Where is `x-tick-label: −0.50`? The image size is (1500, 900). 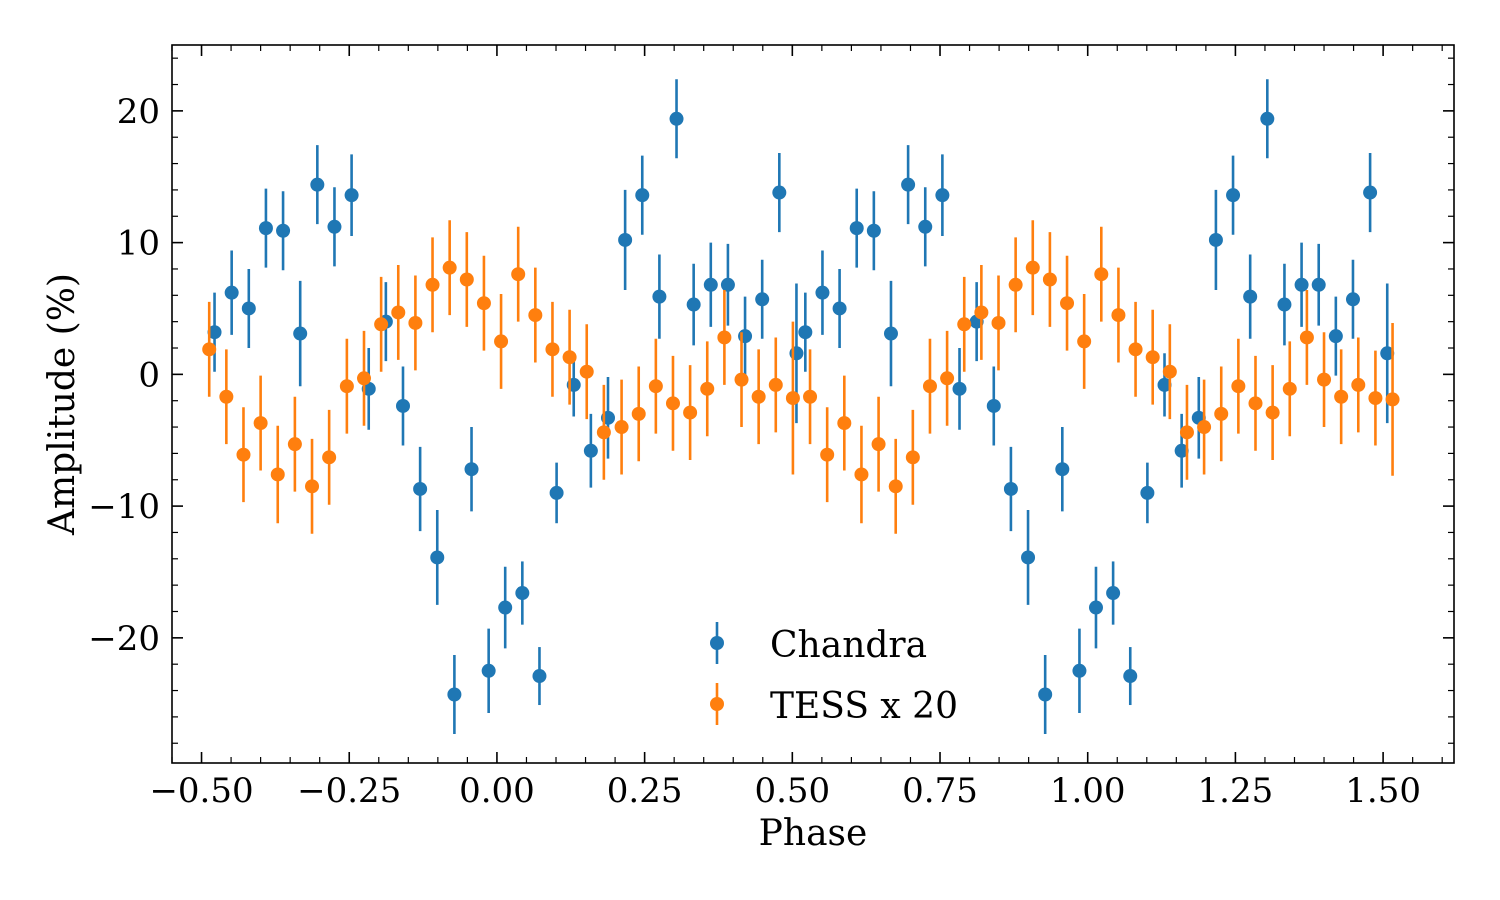
x-tick-label: −0.50 is located at coordinates (201, 791).